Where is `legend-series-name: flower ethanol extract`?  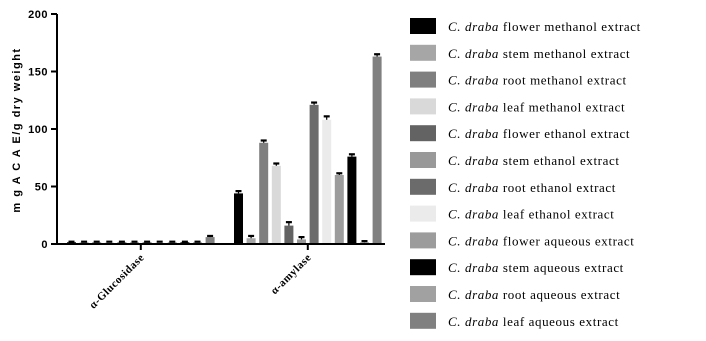 legend-series-name: flower ethanol extract is located at coordinates (564, 133).